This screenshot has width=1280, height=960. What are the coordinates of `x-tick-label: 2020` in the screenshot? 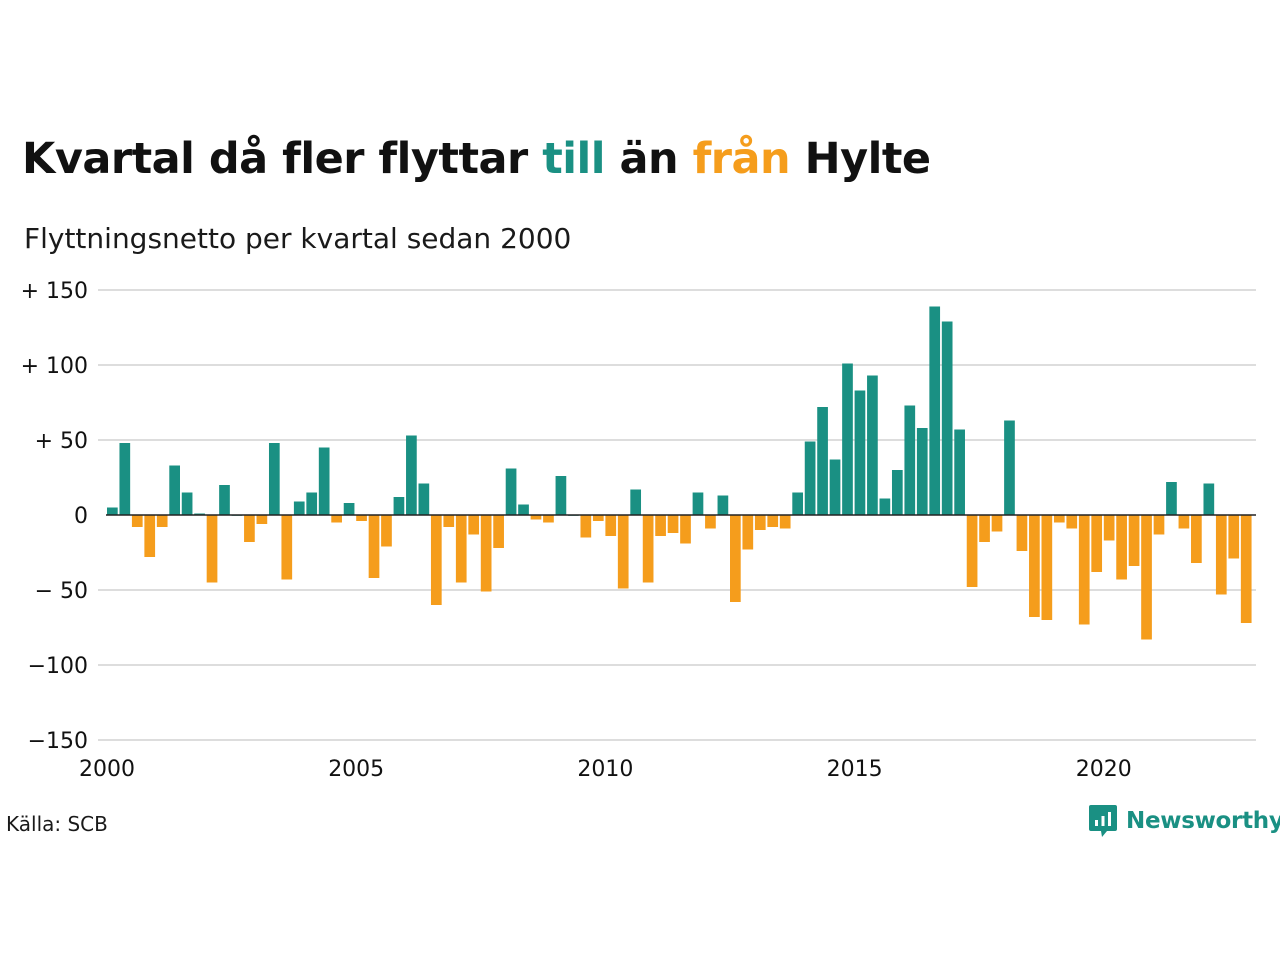 It's located at (1104, 769).